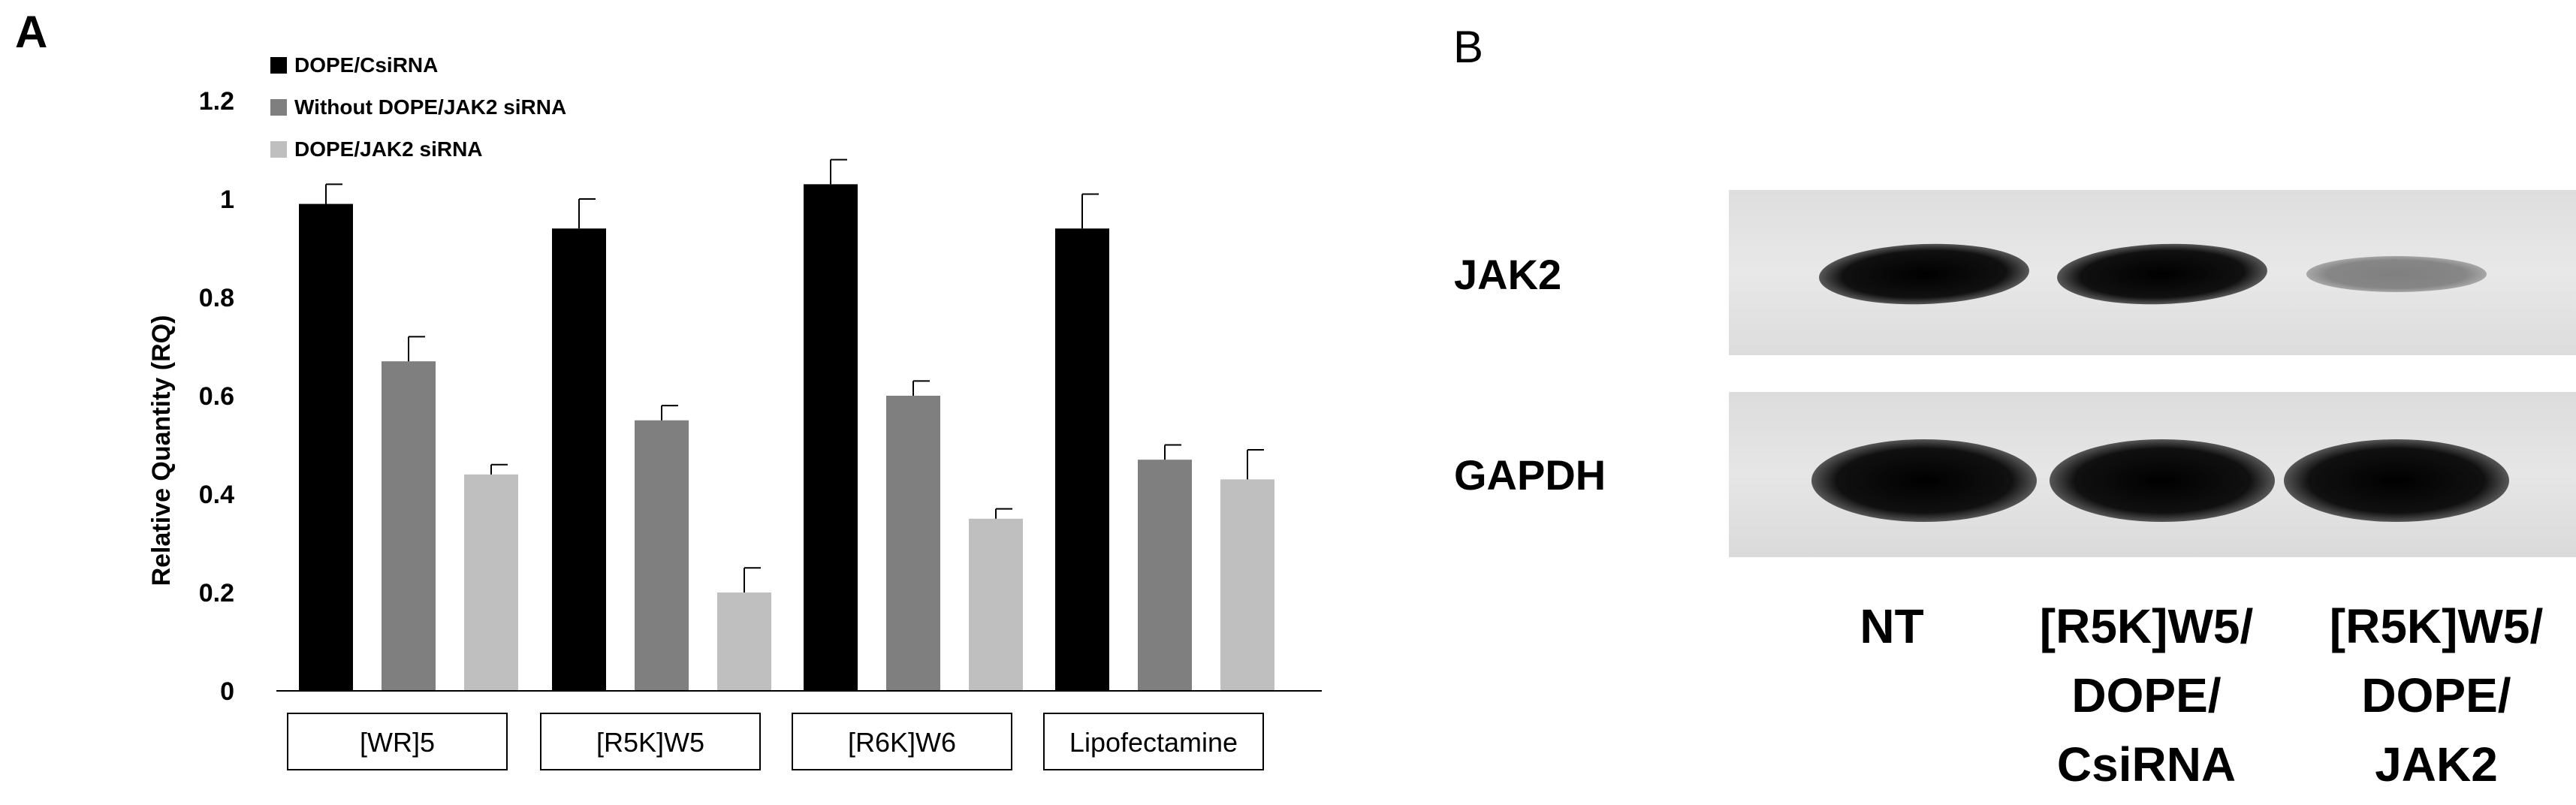  I want to click on lane-label-r5k-csirna: [R5K]W5/ DOPE/ CsiRNA, so click(2146, 695).